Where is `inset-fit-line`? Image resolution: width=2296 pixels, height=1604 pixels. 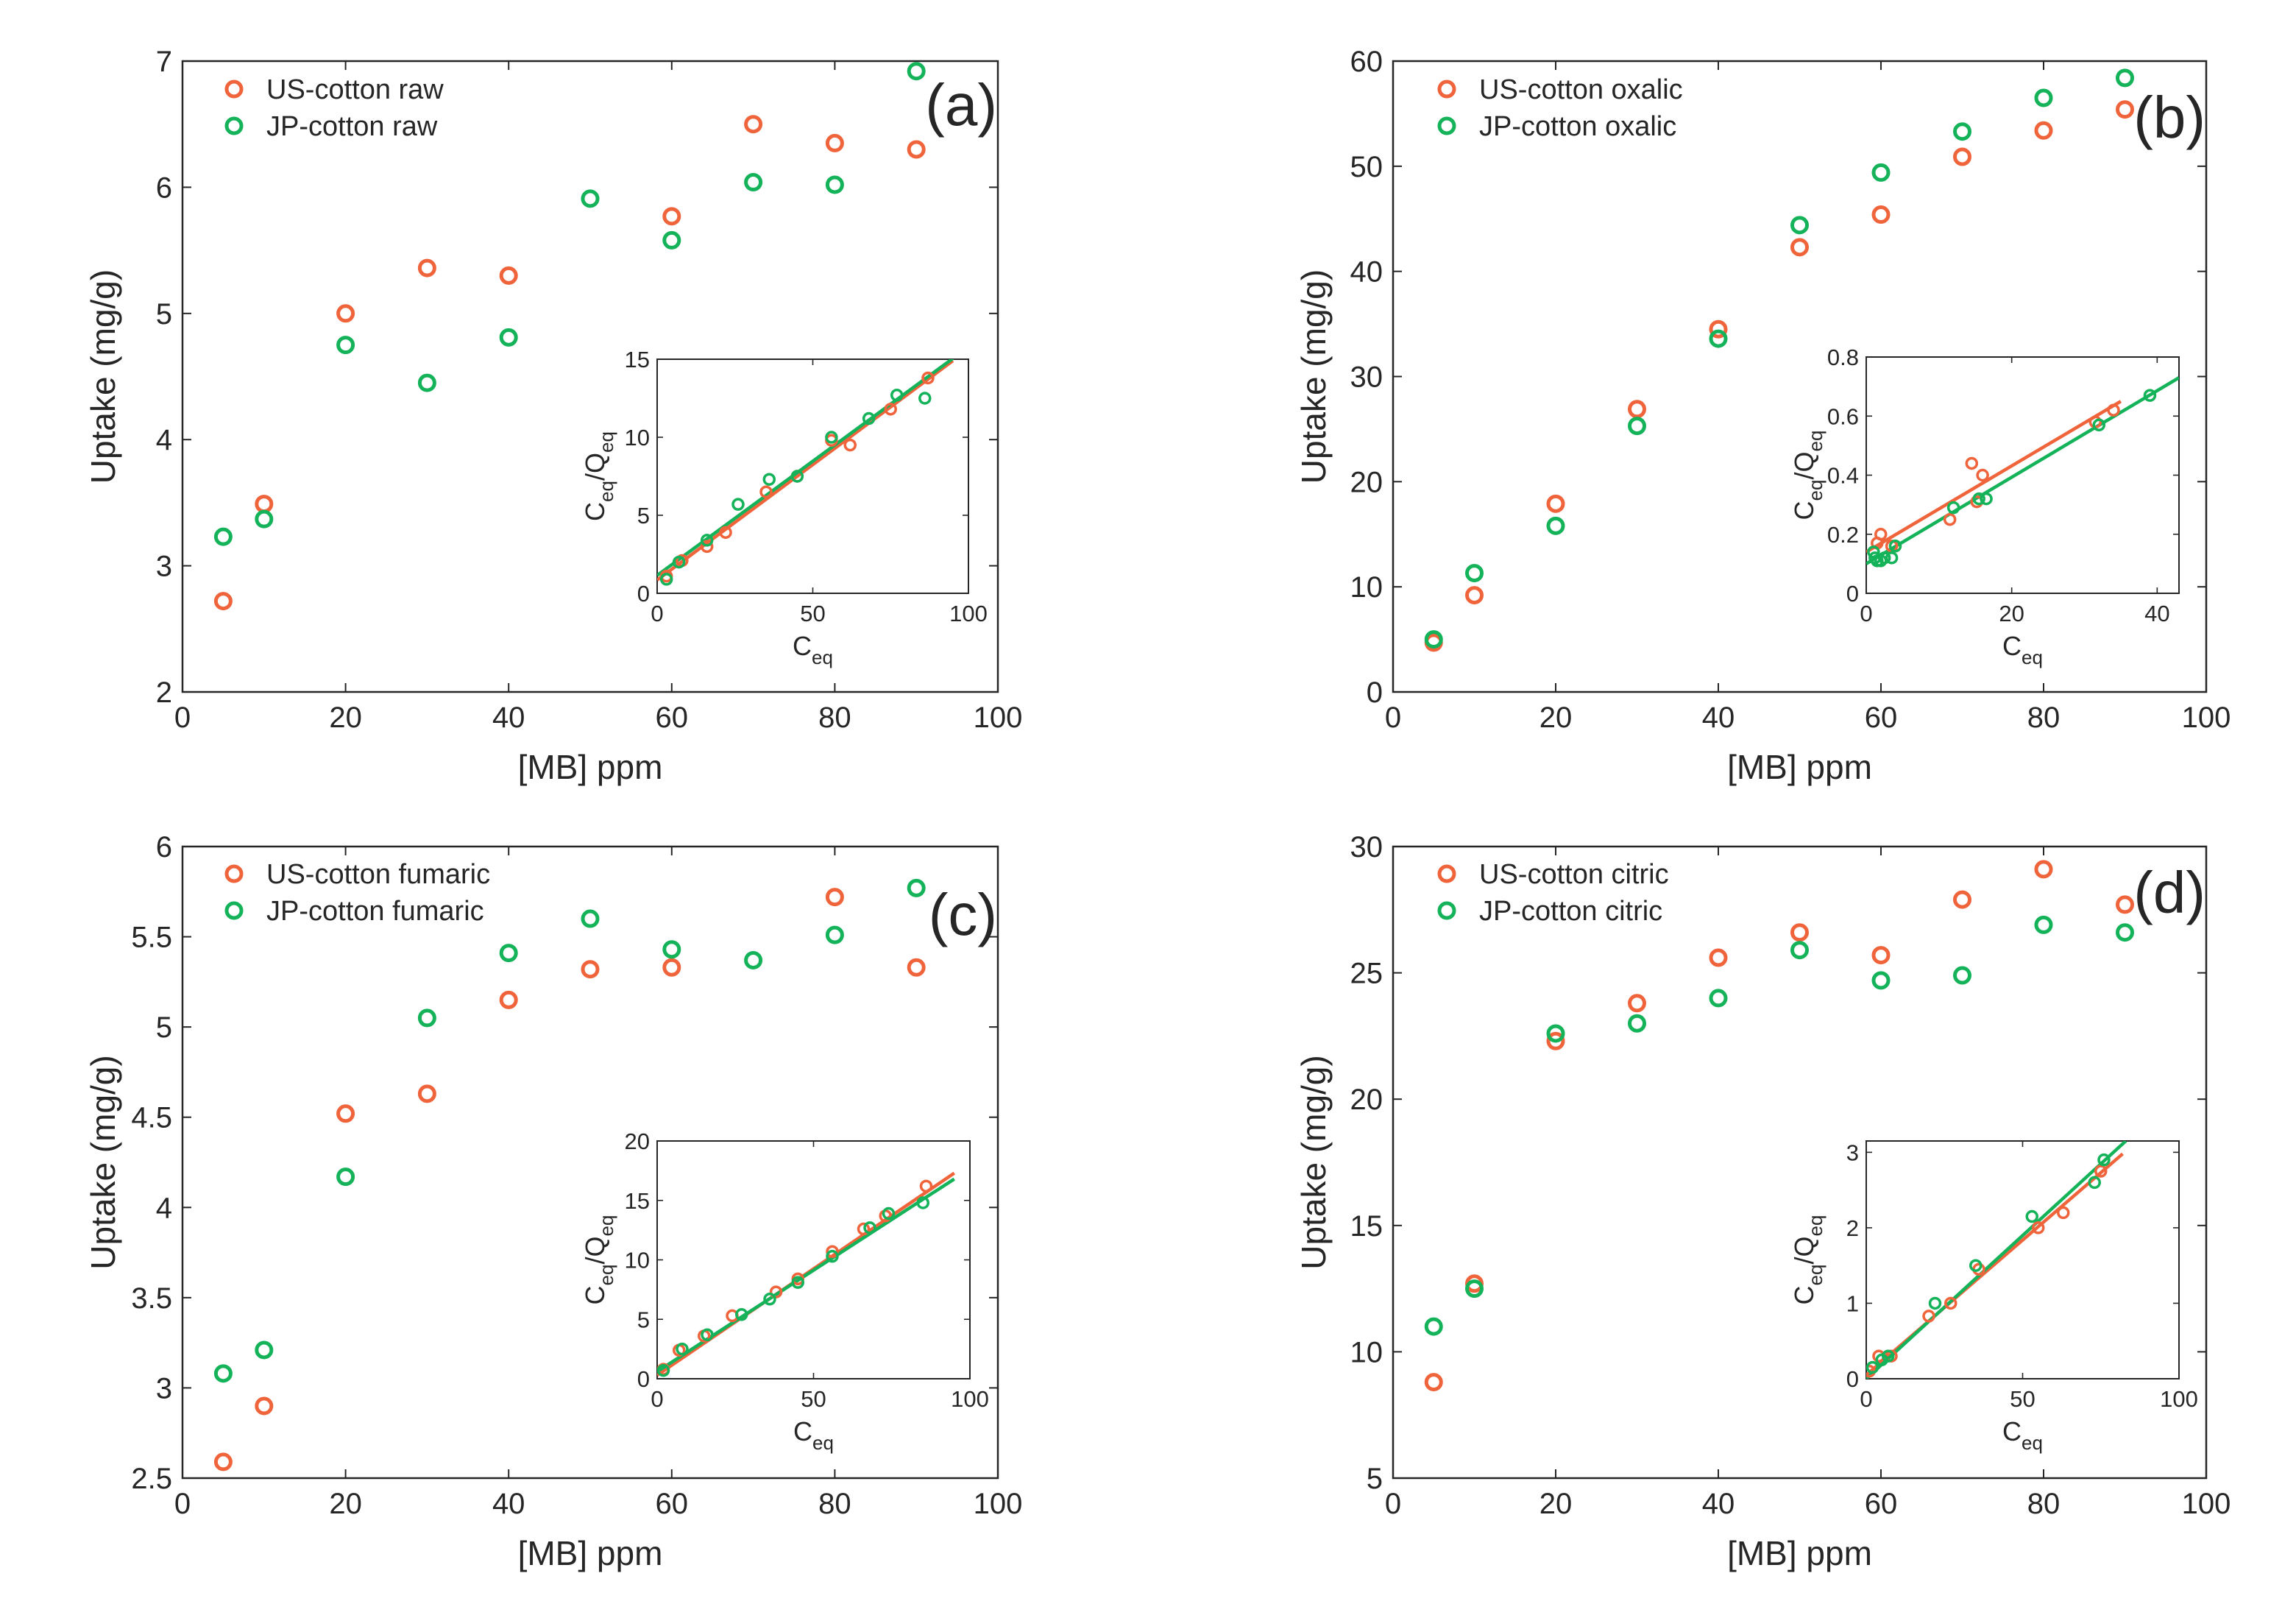
inset-fit-line is located at coordinates (806, 468).